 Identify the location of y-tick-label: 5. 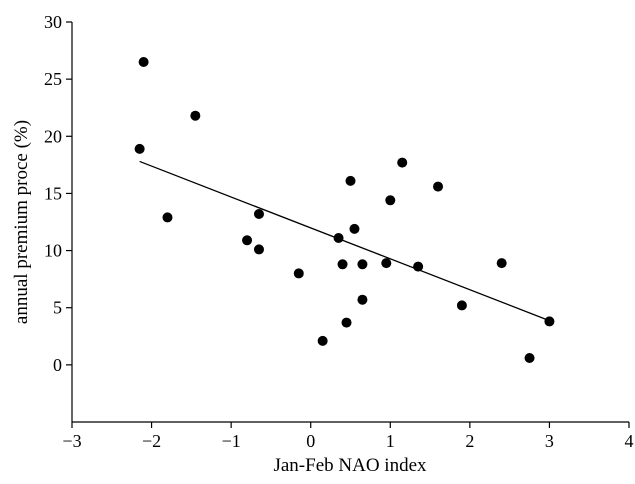
(57, 308).